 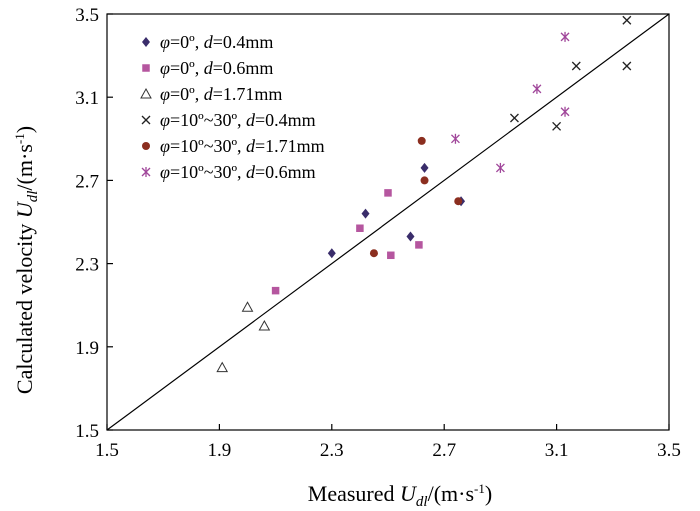 I want to click on legend-label: φ=10º~30º, d=0.4mm, so click(x=238, y=120).